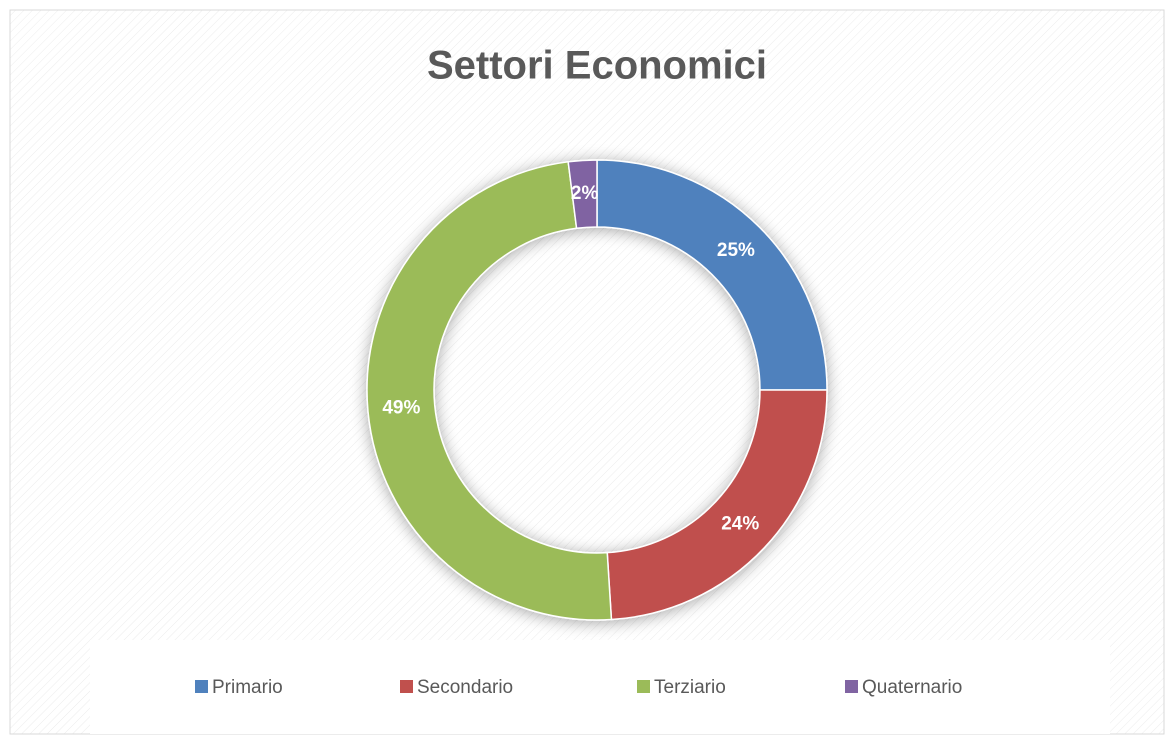  What do you see at coordinates (585, 193) in the screenshot?
I see `data-label: 2%` at bounding box center [585, 193].